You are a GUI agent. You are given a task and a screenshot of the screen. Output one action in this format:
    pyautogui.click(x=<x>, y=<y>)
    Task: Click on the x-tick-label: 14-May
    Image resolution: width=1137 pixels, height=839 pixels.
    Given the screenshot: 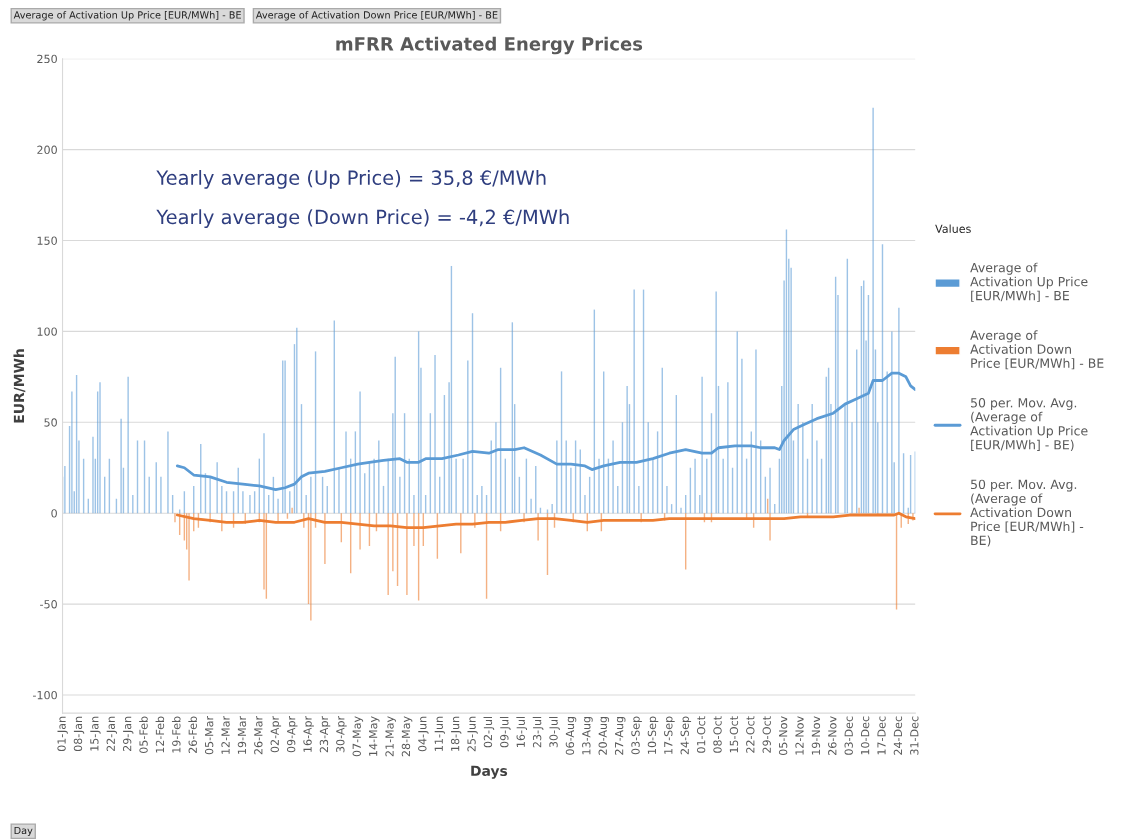 What is the action you would take?
    pyautogui.click(x=374, y=736)
    